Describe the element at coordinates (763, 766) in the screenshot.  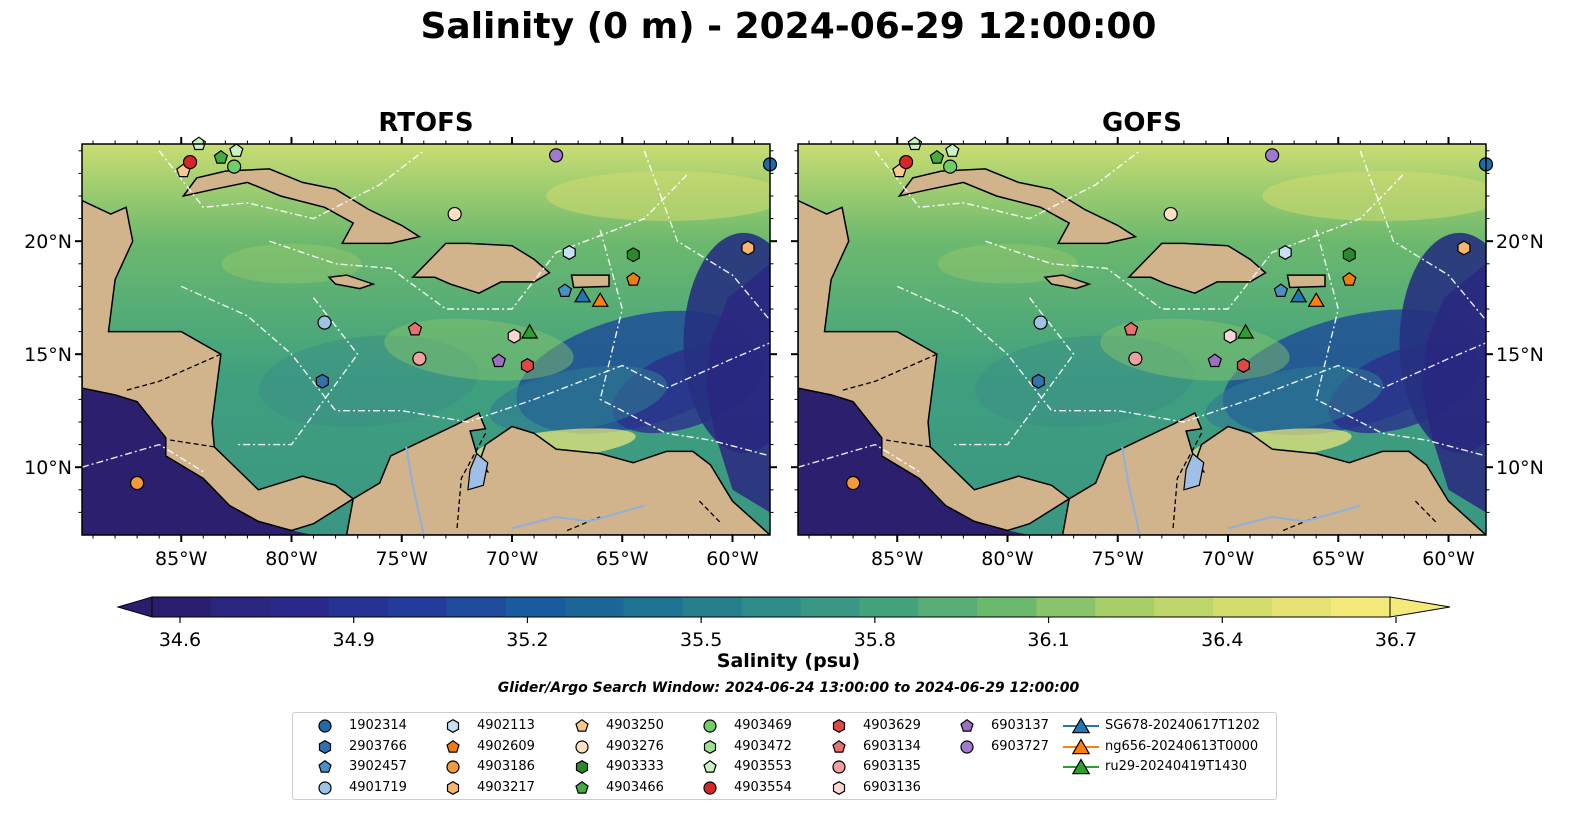
I see `legend-label: 4903553` at that location.